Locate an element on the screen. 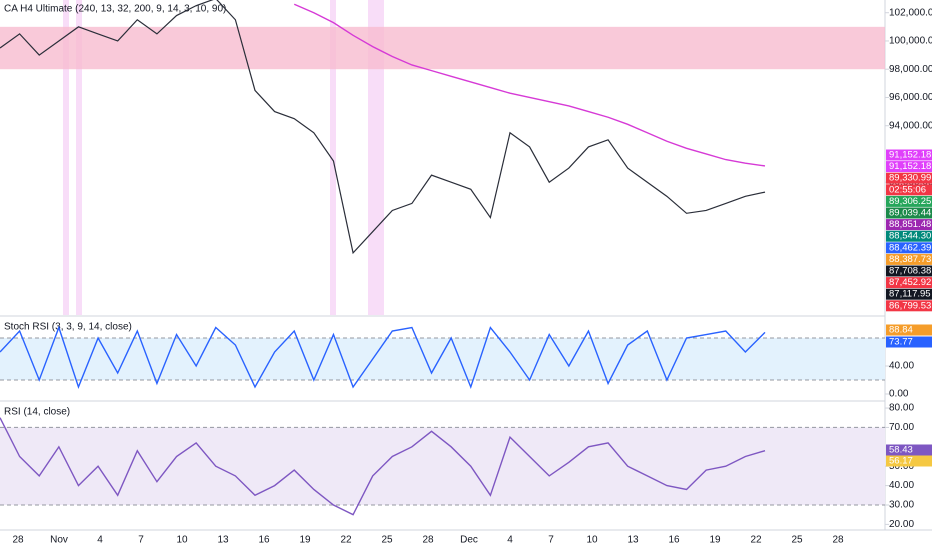 The width and height of the screenshot is (932, 550). price-tag-label: 88,544.30 is located at coordinates (910, 236).